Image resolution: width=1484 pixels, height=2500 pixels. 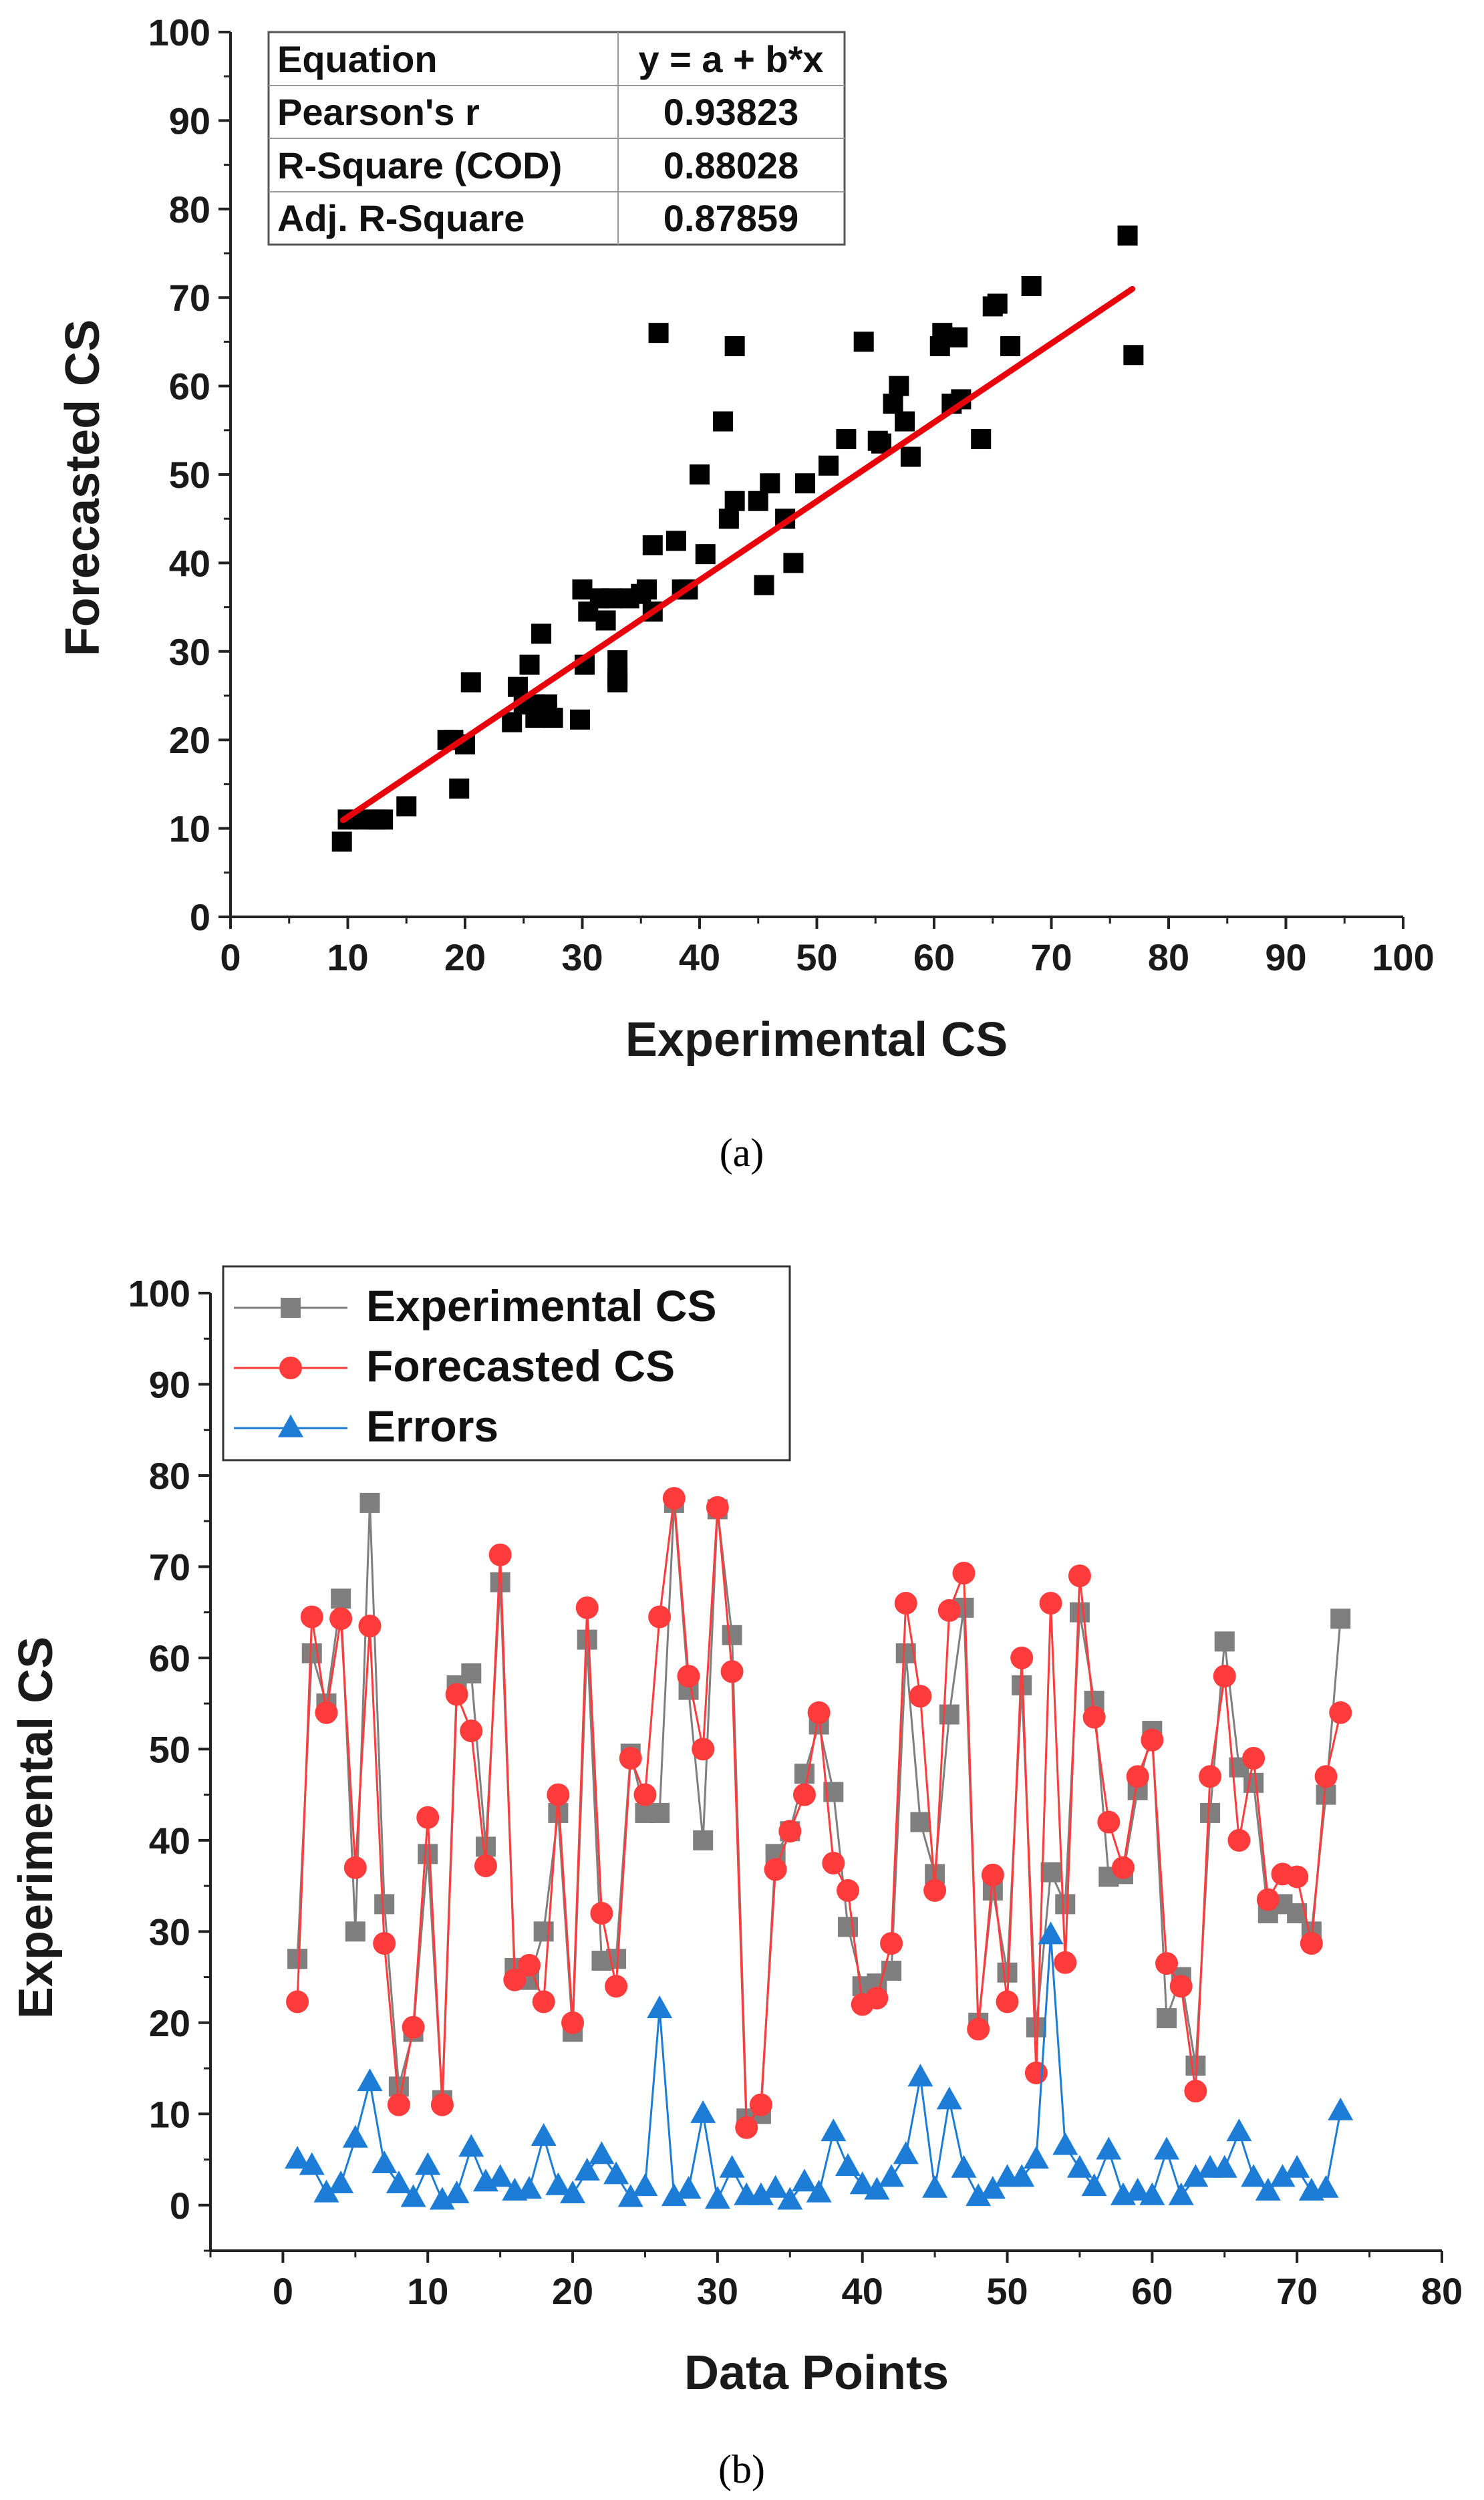 I want to click on panel-a-y-tick-label: 100, so click(x=179, y=32).